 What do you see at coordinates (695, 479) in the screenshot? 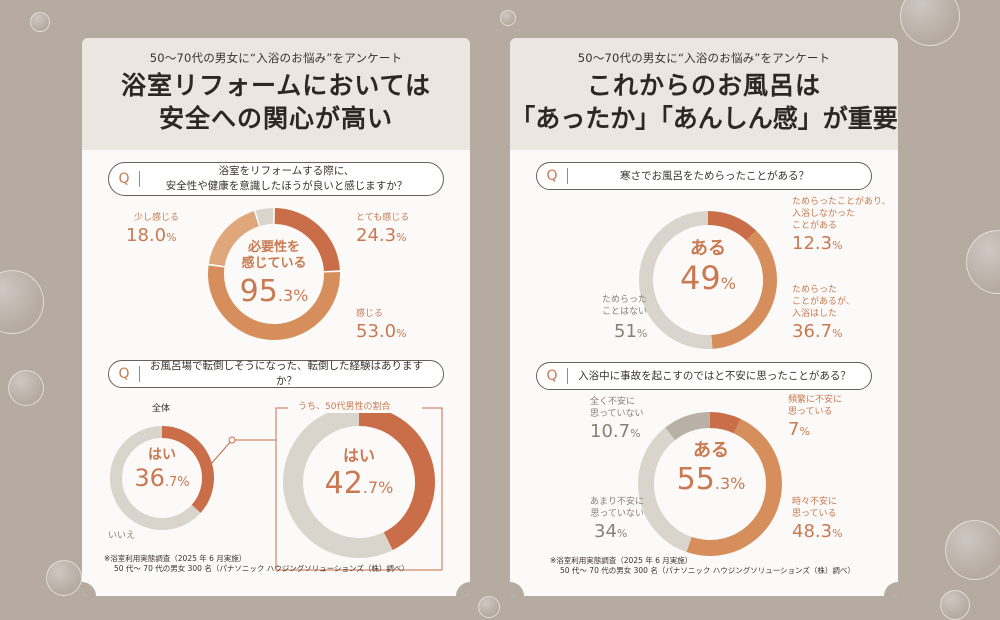
I see `center-value-int: 55` at bounding box center [695, 479].